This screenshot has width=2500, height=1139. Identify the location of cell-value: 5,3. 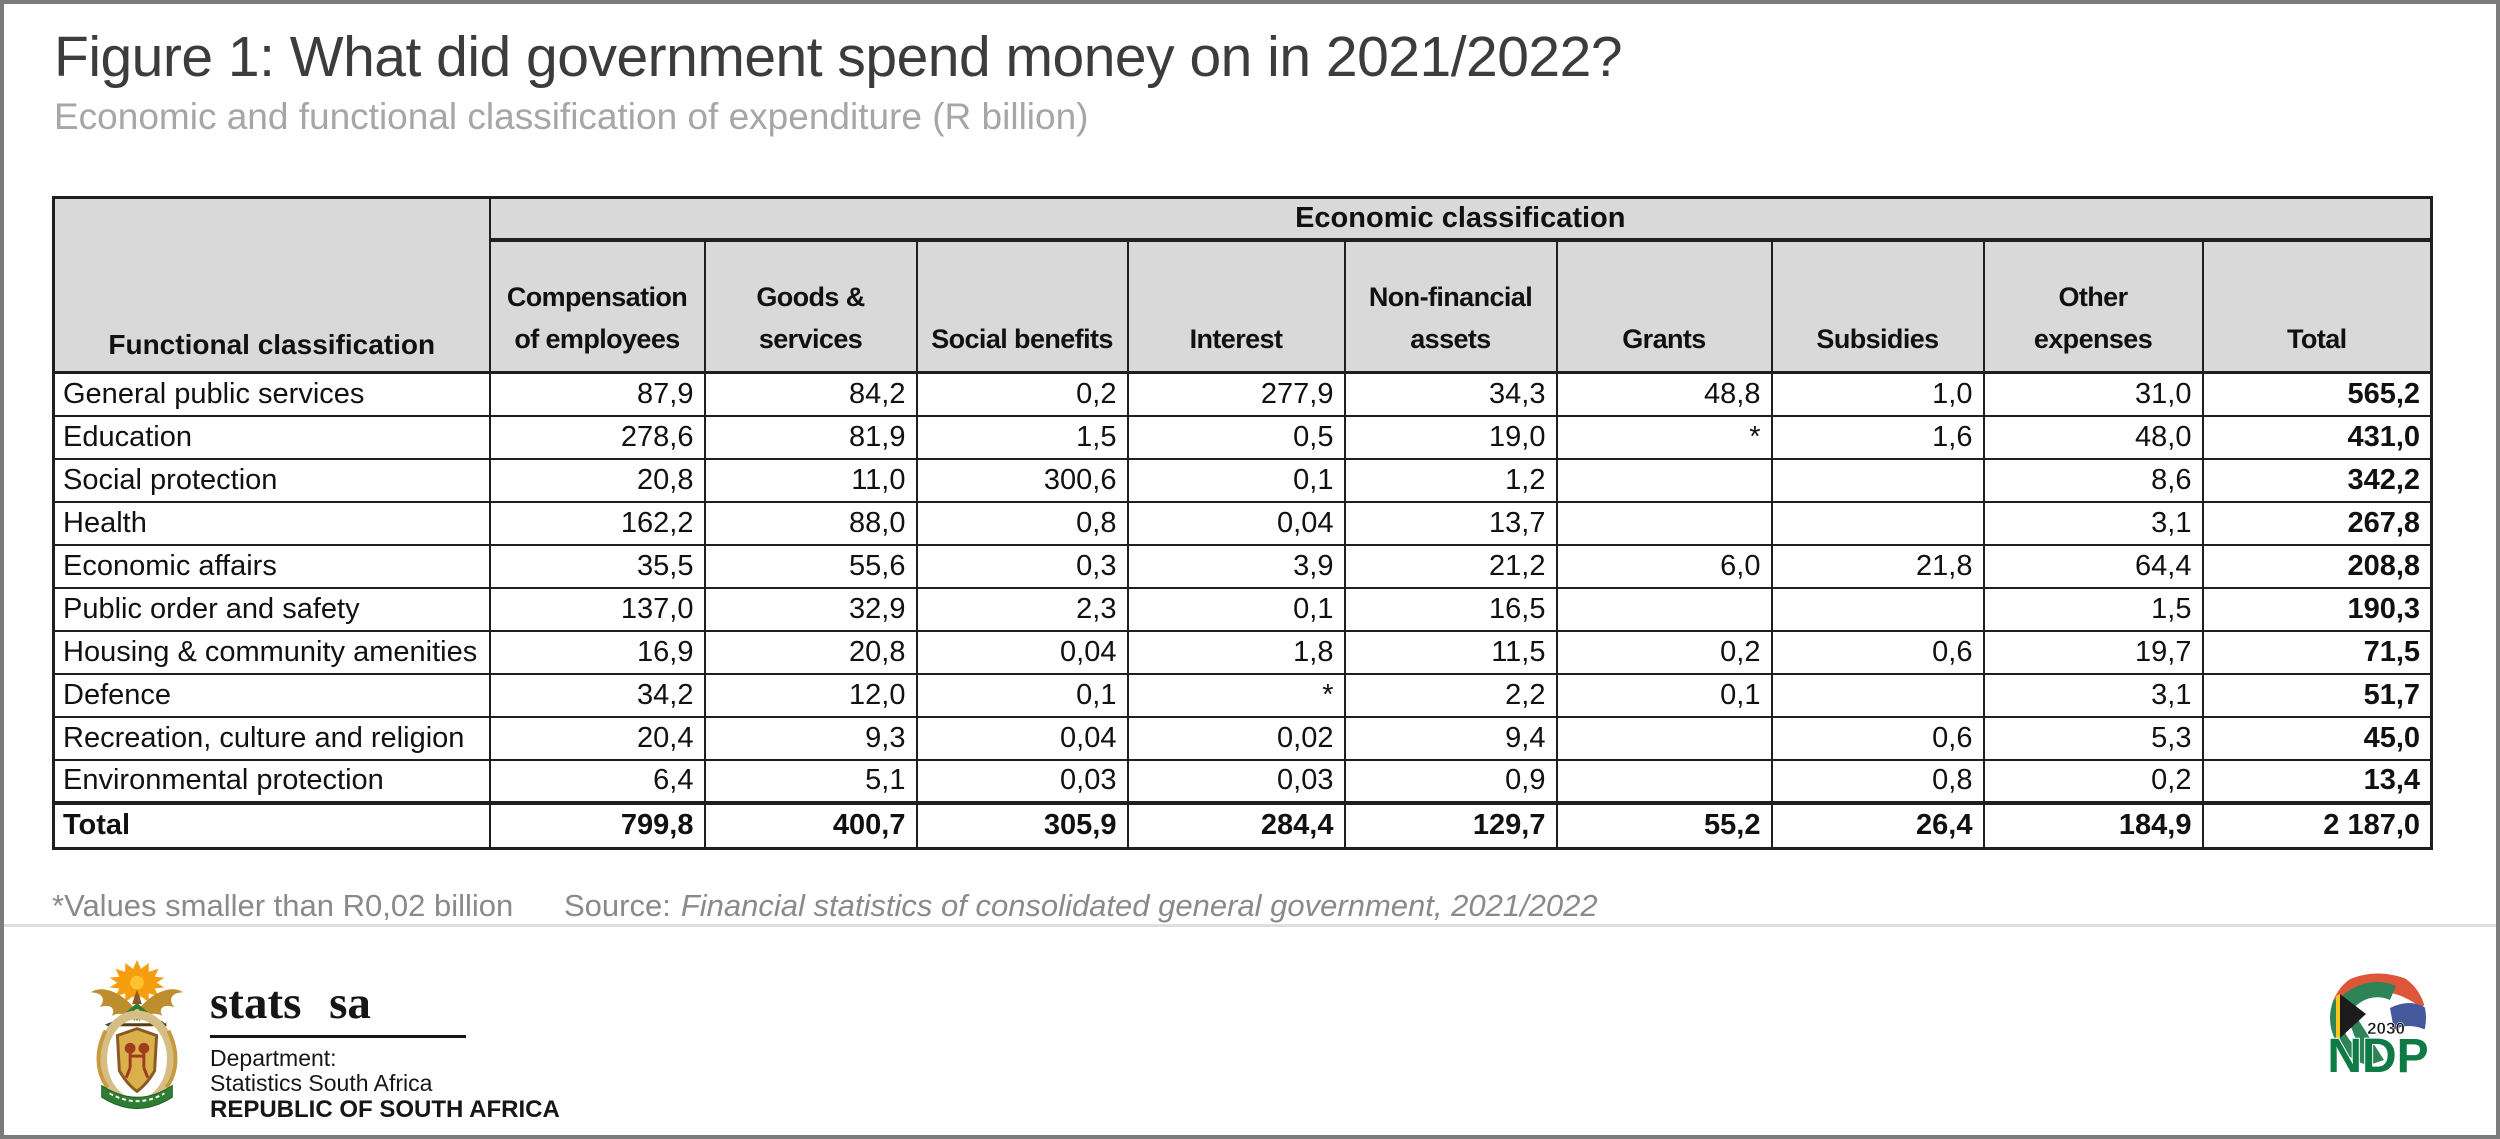
(2093, 738).